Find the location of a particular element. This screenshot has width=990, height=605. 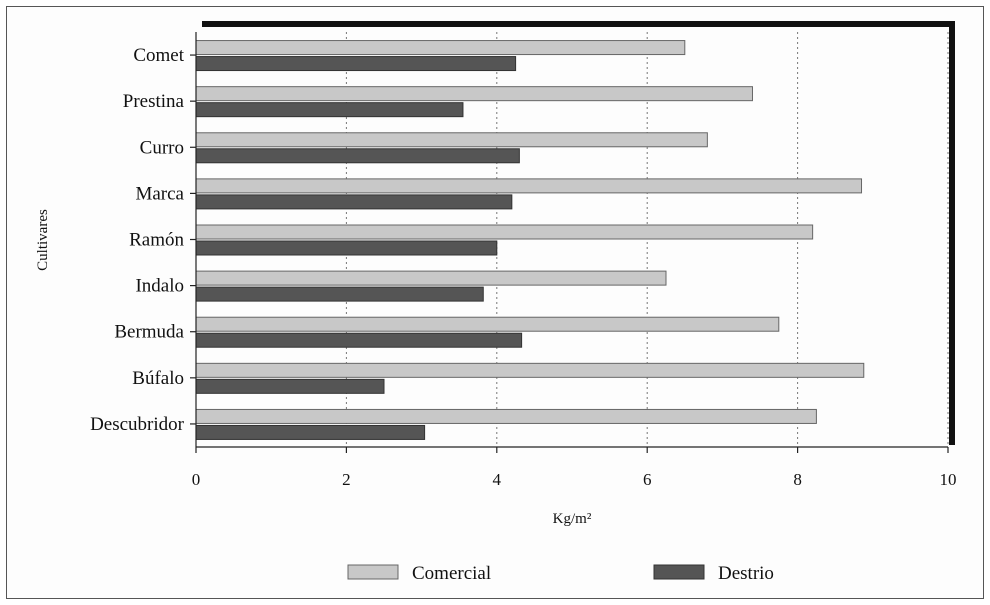

bar-destrio-bufalo is located at coordinates (290, 386).